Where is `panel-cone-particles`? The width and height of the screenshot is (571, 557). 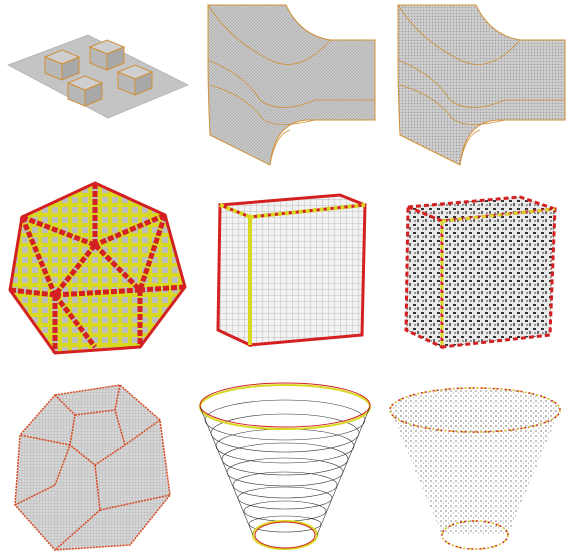 panel-cone-particles is located at coordinates (475, 461).